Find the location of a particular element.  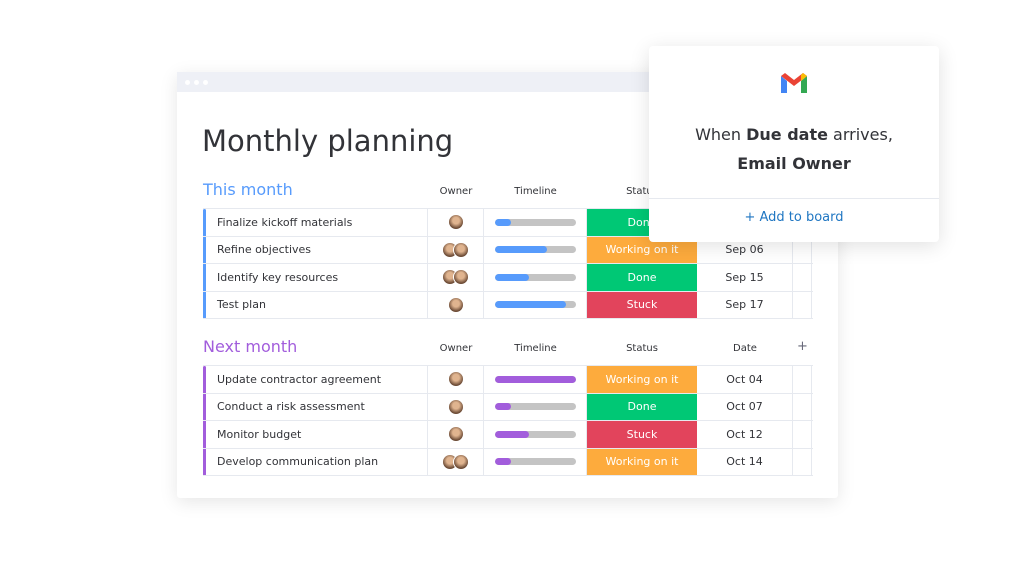

item-name: Refine objectives is located at coordinates (315, 249).